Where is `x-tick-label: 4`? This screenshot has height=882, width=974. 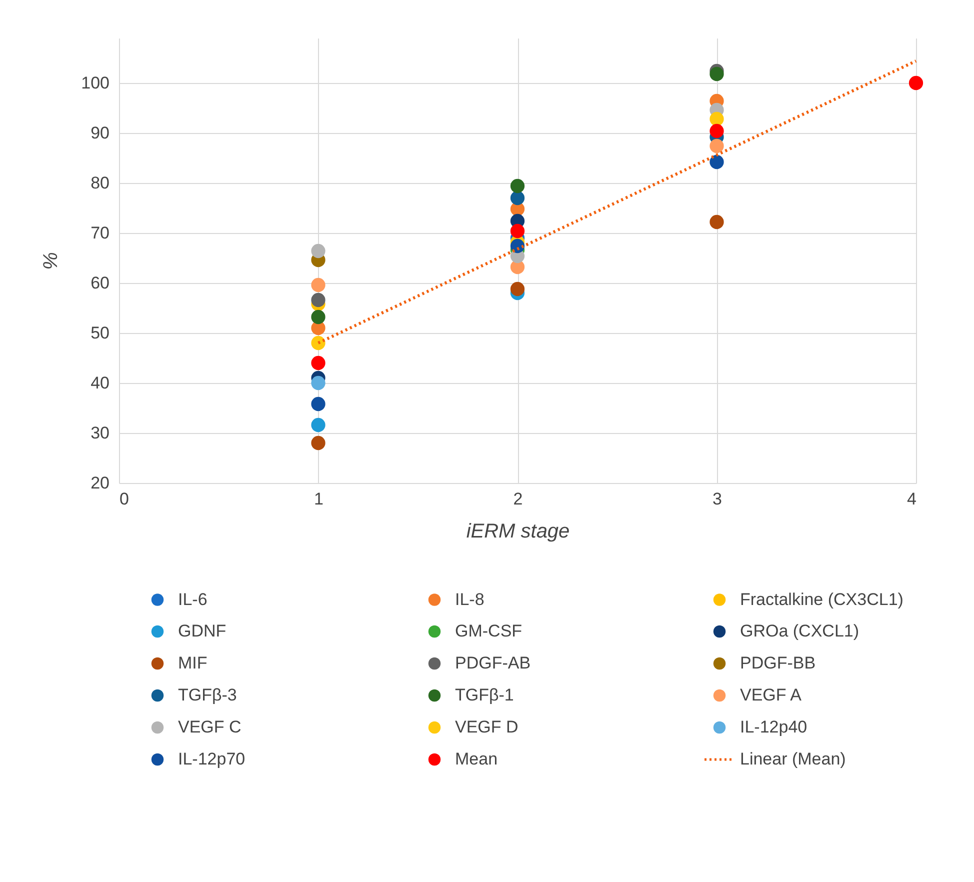 x-tick-label: 4 is located at coordinates (911, 499).